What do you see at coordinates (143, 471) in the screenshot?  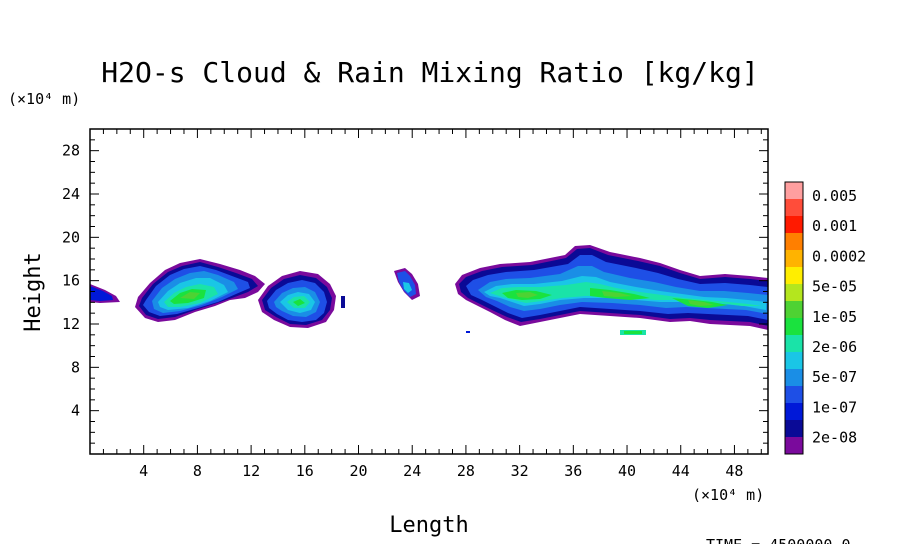 I see `x-tick-label: 4` at bounding box center [143, 471].